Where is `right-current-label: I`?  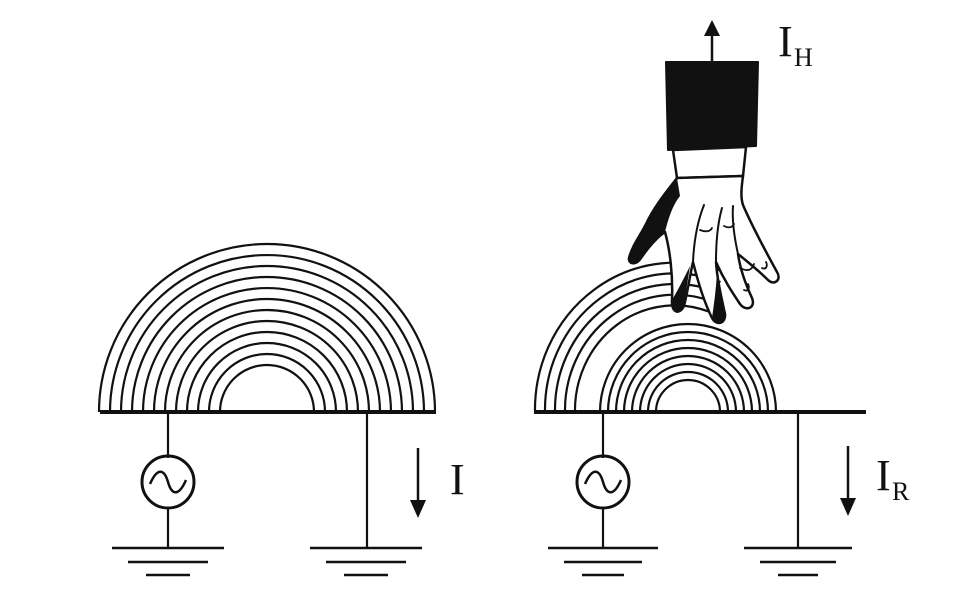 right-current-label: I is located at coordinates (883, 475).